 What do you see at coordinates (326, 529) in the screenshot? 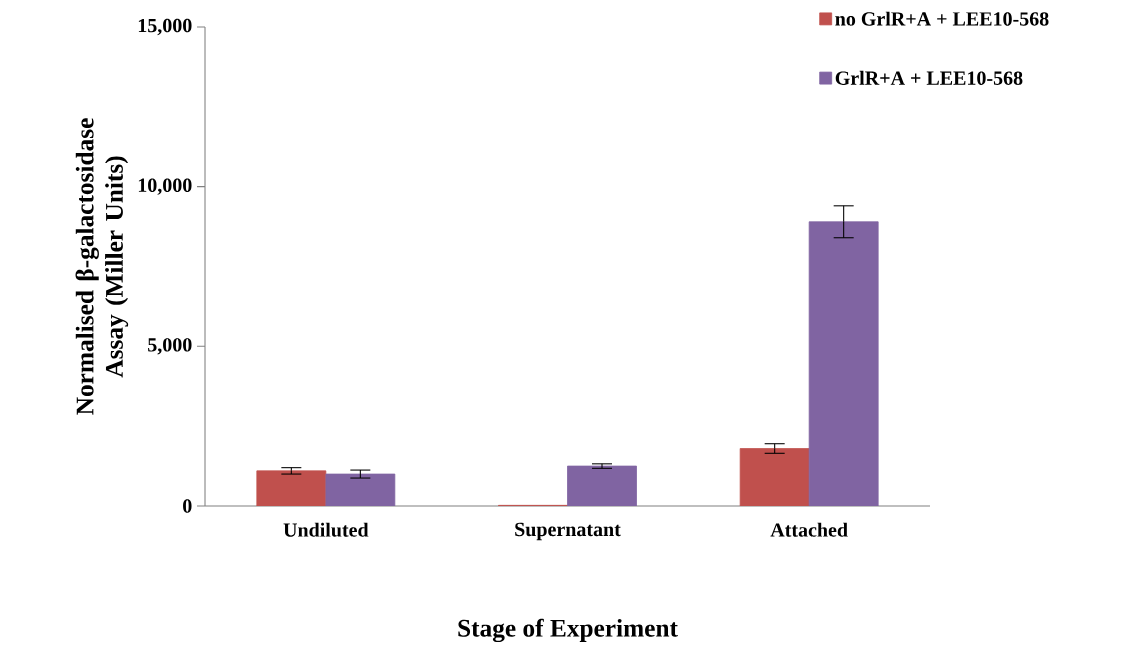
I see `x-tick-label: Undiluted` at bounding box center [326, 529].